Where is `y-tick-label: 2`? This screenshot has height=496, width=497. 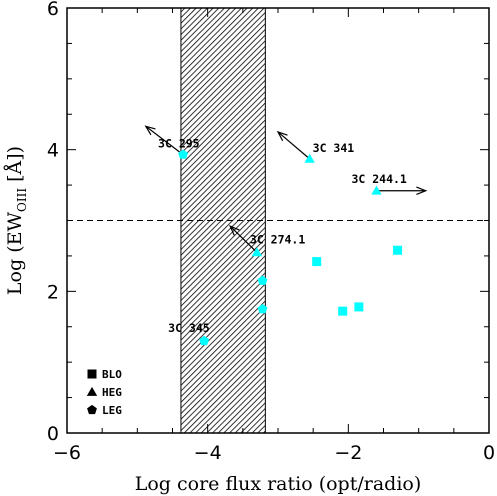 y-tick-label: 2 is located at coordinates (53, 292).